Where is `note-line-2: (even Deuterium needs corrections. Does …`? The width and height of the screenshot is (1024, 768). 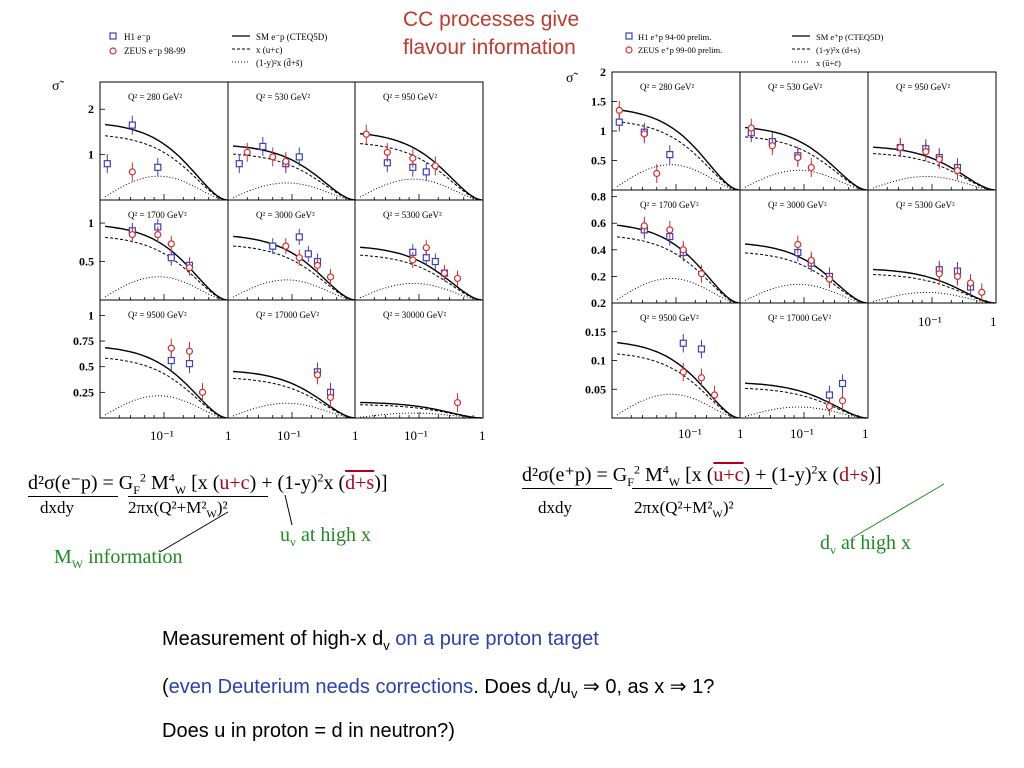 note-line-2: (even Deuterium needs corrections. Does … is located at coordinates (438, 687).